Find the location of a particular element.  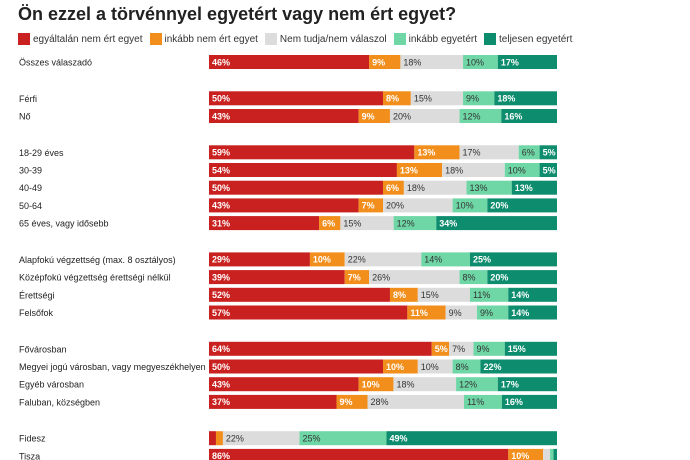

data-label: 13% is located at coordinates (524, 188).